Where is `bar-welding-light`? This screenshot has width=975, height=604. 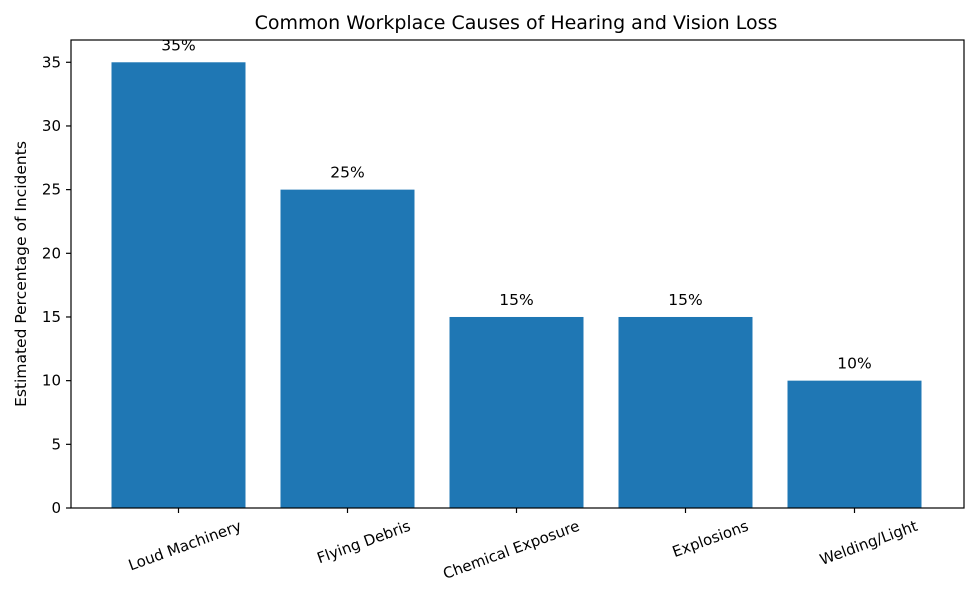 bar-welding-light is located at coordinates (854, 444).